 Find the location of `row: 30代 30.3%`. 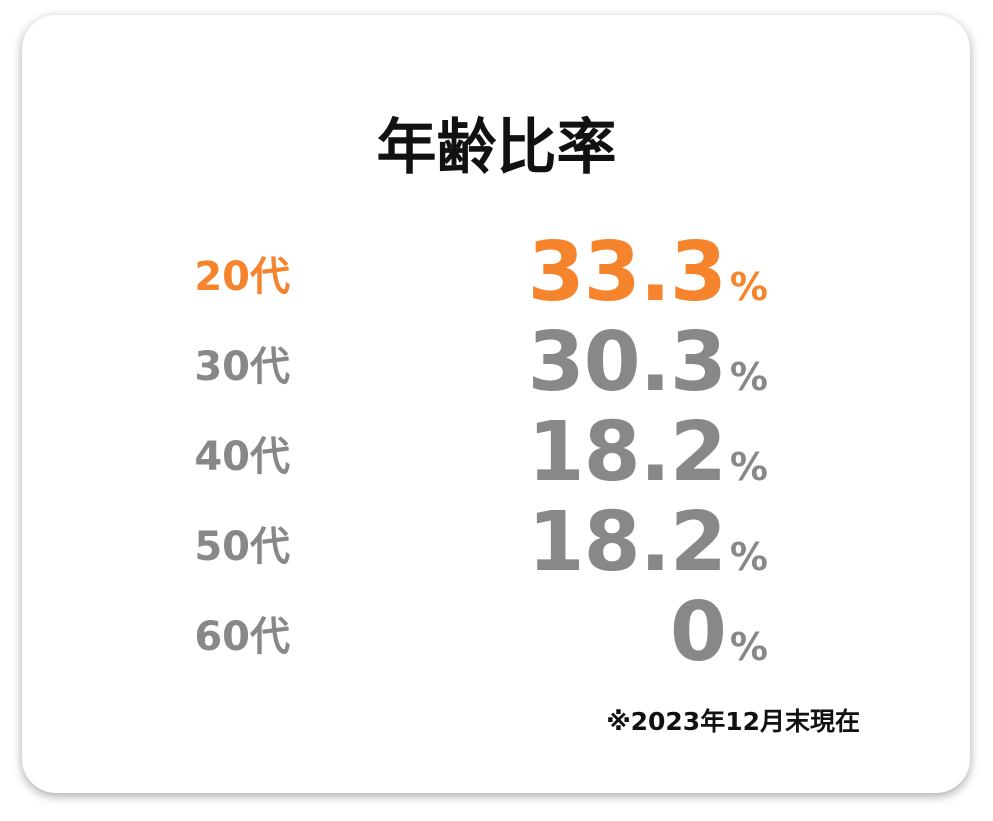

row: 30代 30.3% is located at coordinates (496, 364).